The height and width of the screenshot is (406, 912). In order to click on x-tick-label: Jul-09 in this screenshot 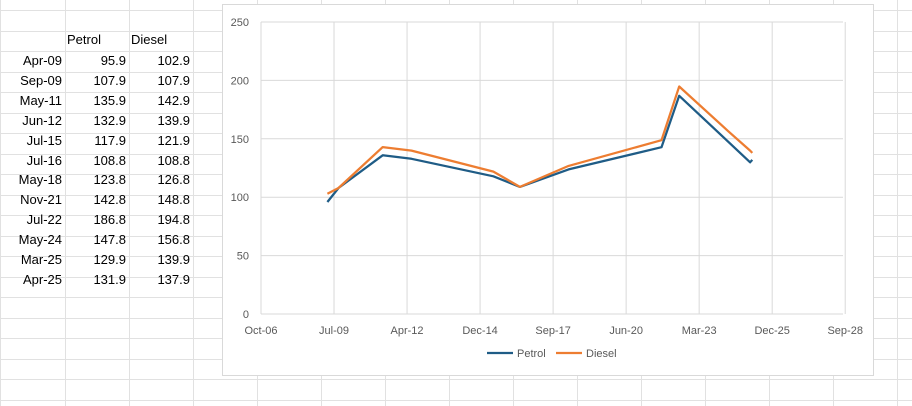, I will do `click(334, 331)`.